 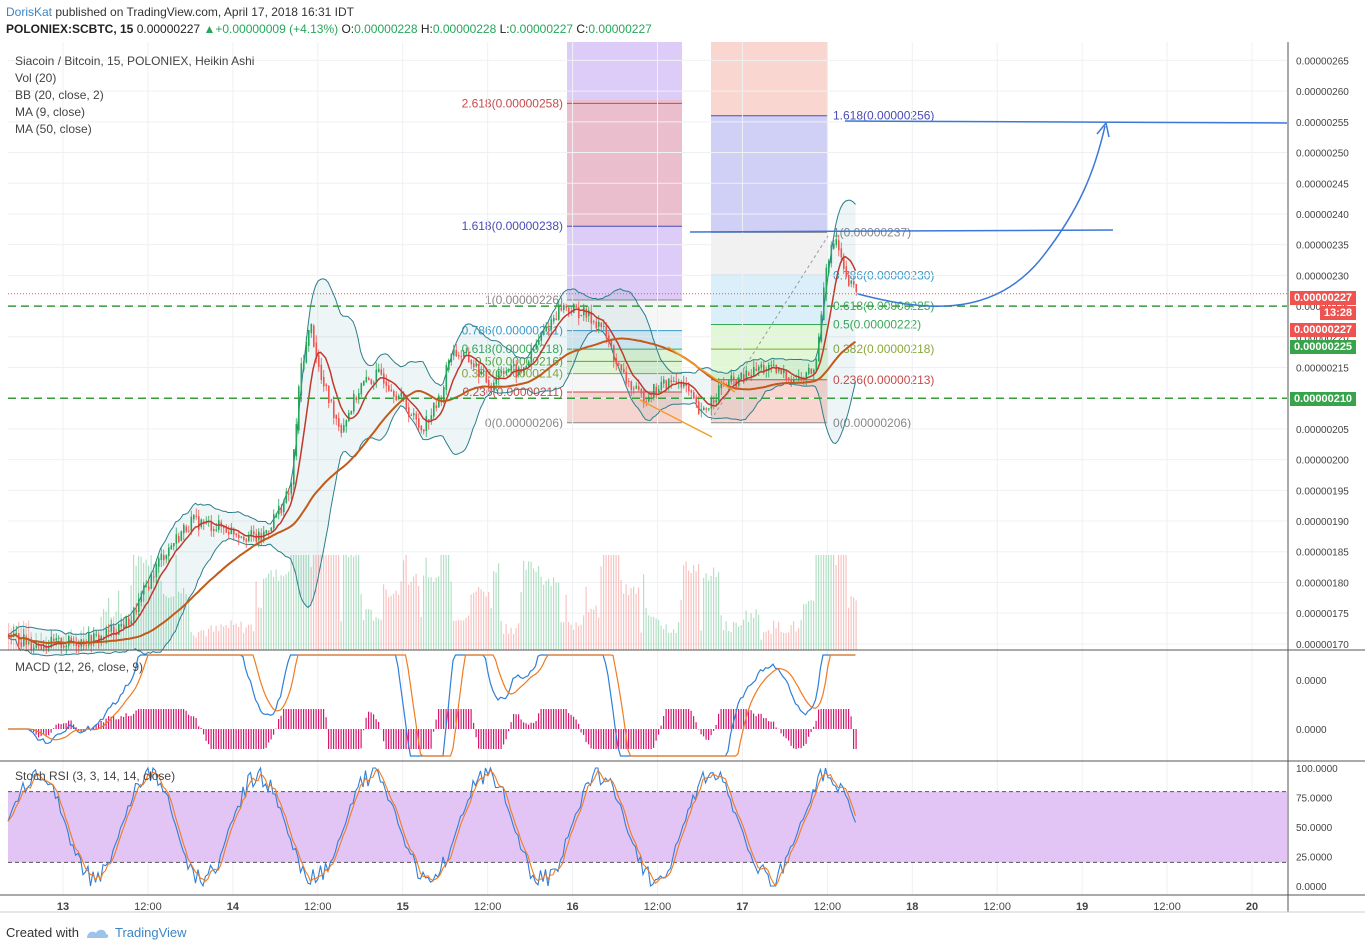 What do you see at coordinates (95, 776) in the screenshot?
I see `stoch-label: Stoch RSI (3, 3, 14, 14, close)` at bounding box center [95, 776].